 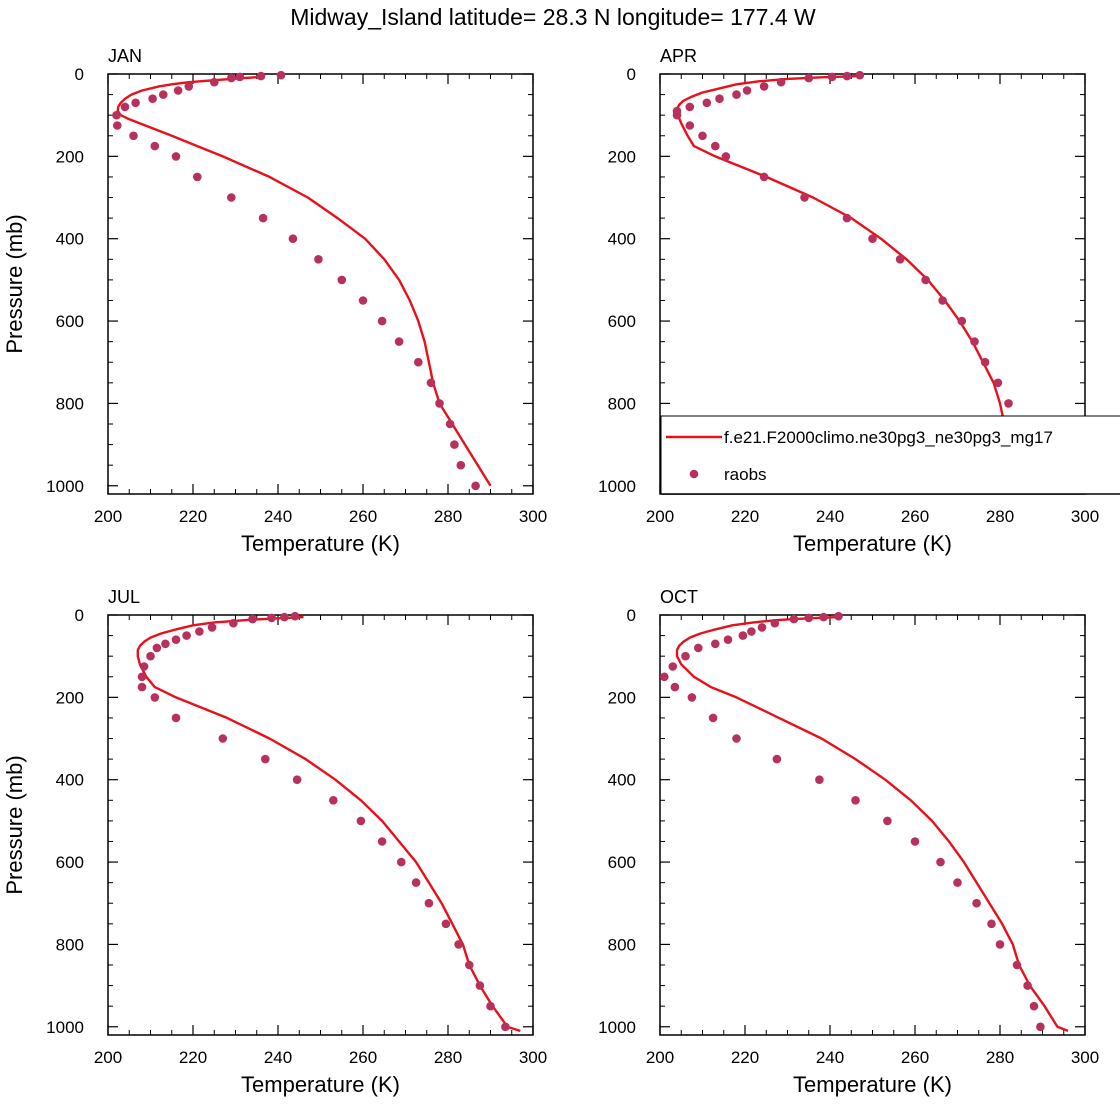 I want to click on x-tick-label: 260, so click(x=363, y=516).